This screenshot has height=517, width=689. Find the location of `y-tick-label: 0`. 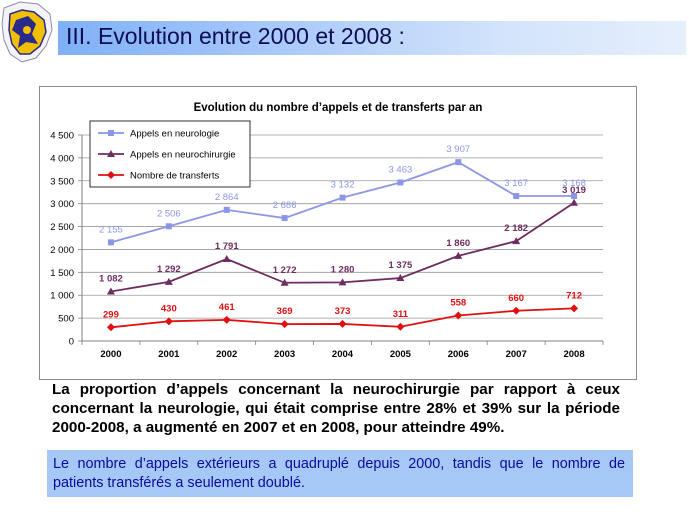

y-tick-label: 0 is located at coordinates (71, 342).